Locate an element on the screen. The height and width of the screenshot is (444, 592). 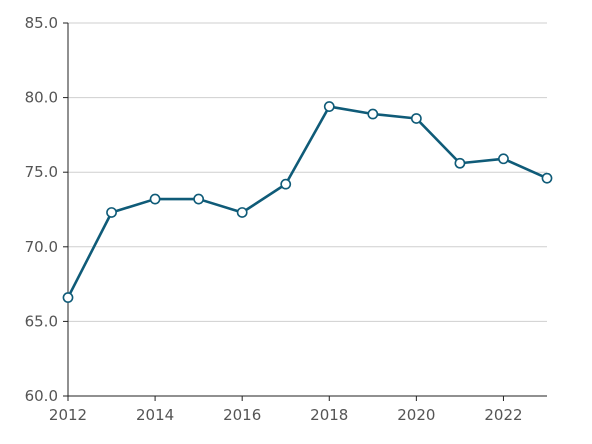
data-point-2022 is located at coordinates (503, 159).